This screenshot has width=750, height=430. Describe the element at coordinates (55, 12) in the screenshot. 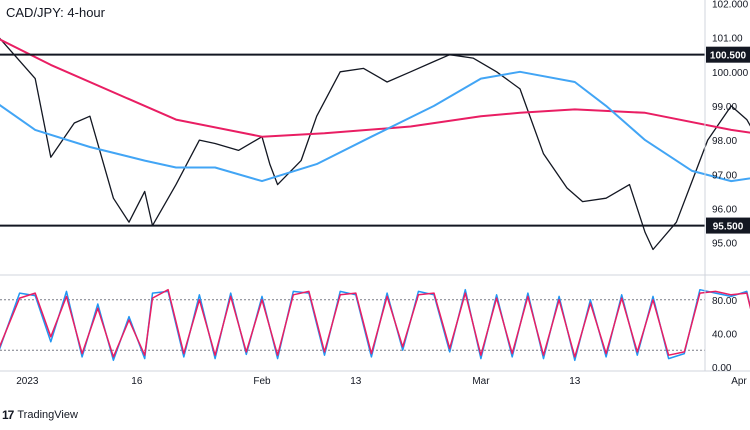

I see `chart-title: CAD/JPY: 4-hour` at that location.